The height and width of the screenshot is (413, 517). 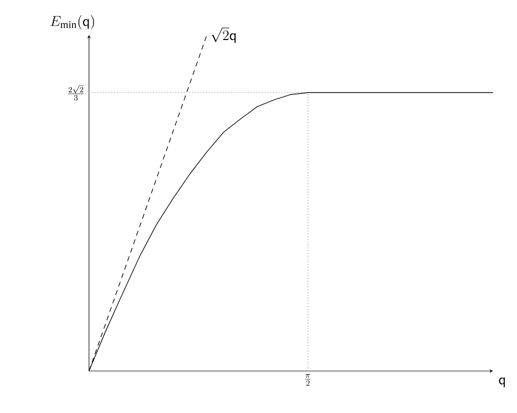 I want to click on text: $\frac{\pi}{2}$, so click(x=307, y=380).